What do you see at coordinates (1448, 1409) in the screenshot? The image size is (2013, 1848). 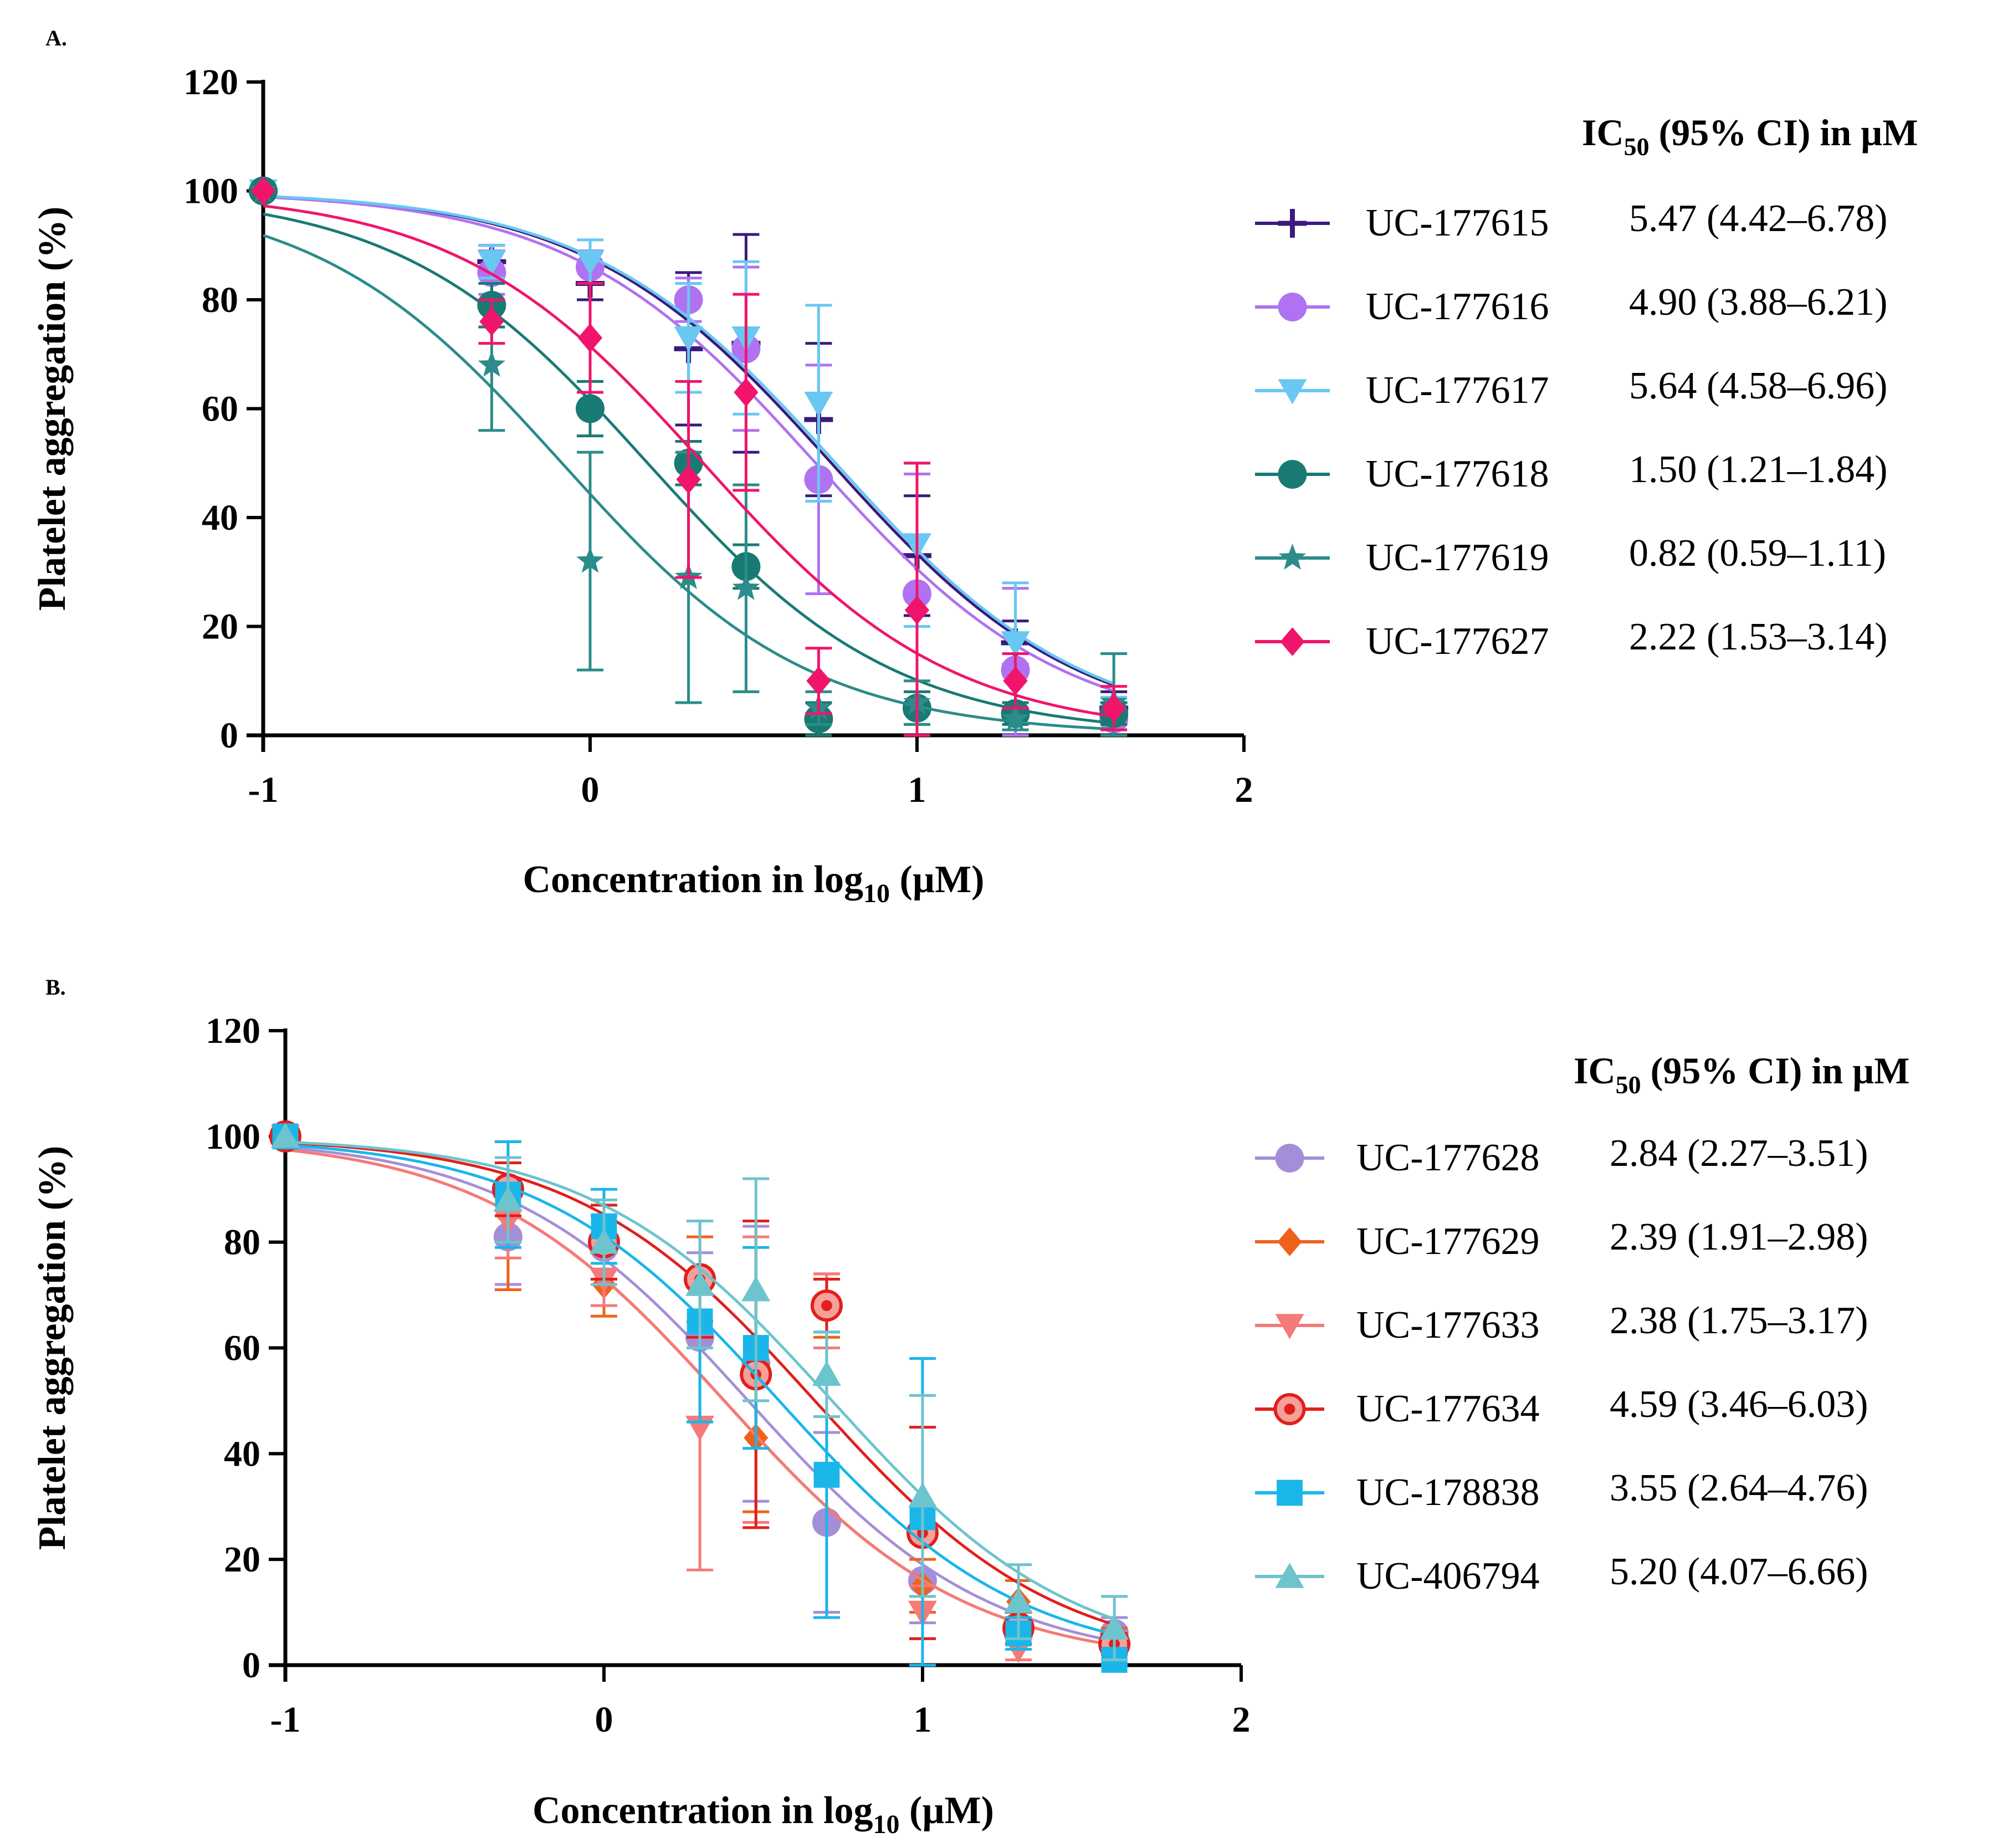 I see `legend-series-name: UC-177634` at bounding box center [1448, 1409].